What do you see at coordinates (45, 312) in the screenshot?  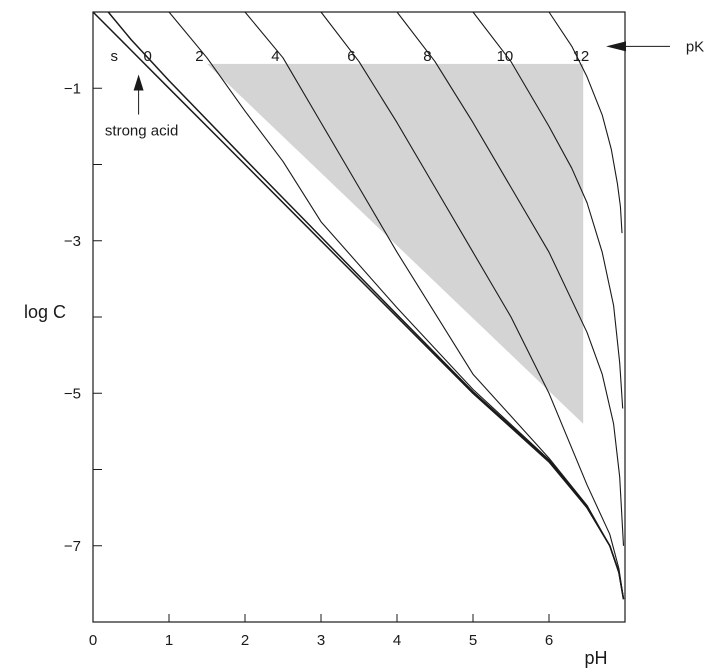 I see `y-axis-title: log C` at bounding box center [45, 312].